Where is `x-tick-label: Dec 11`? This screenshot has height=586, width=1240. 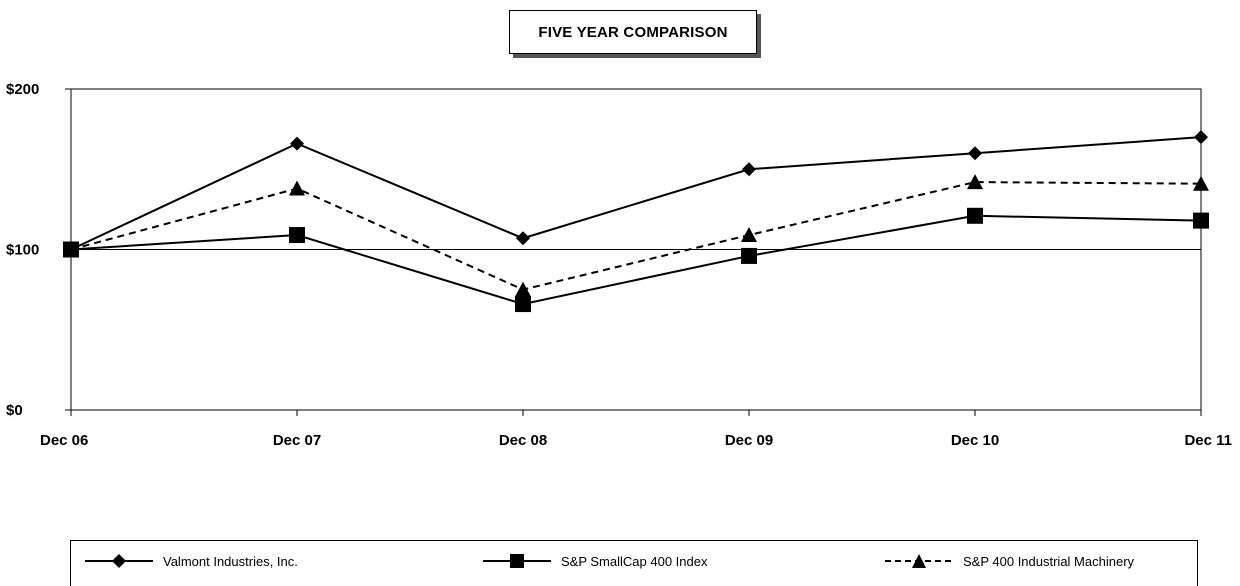 x-tick-label: Dec 11 is located at coordinates (1208, 440).